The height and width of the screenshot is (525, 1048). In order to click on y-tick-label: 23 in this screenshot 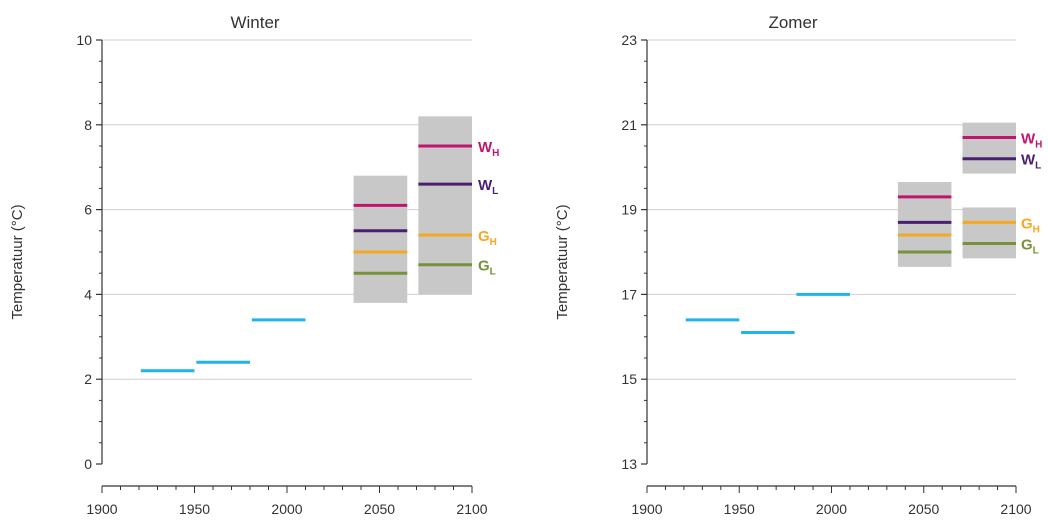, I will do `click(629, 40)`.